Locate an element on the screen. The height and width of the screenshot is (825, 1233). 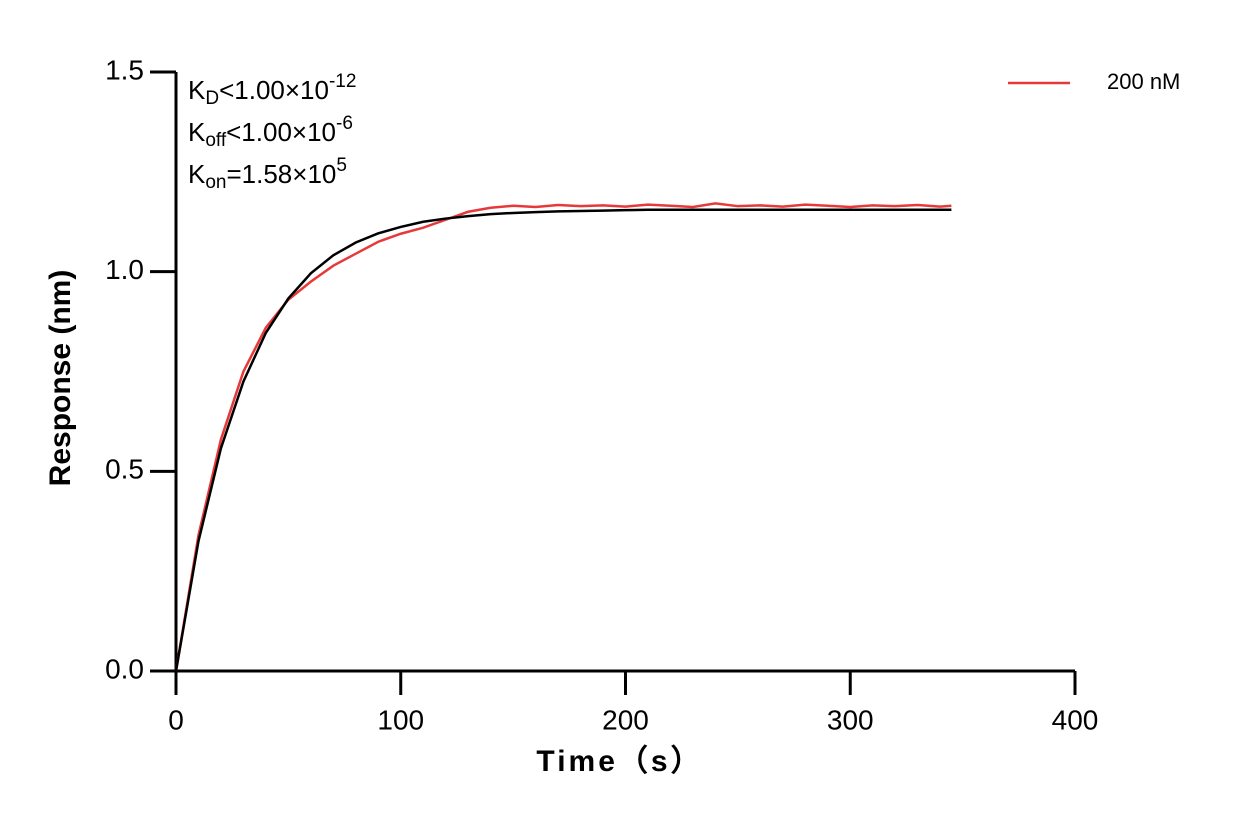
legend-label: 200 nM is located at coordinates (1143, 81).